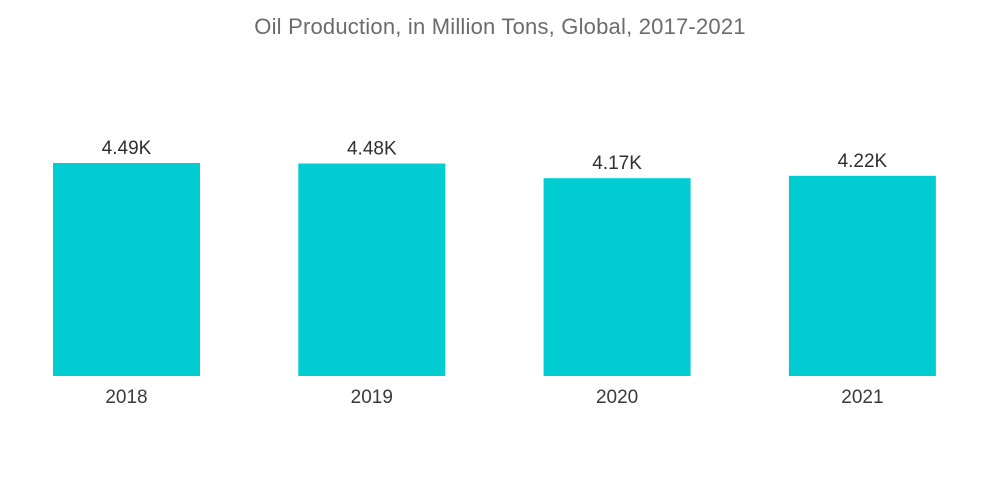  Describe the element at coordinates (862, 275) in the screenshot. I see `bar-2021` at that location.